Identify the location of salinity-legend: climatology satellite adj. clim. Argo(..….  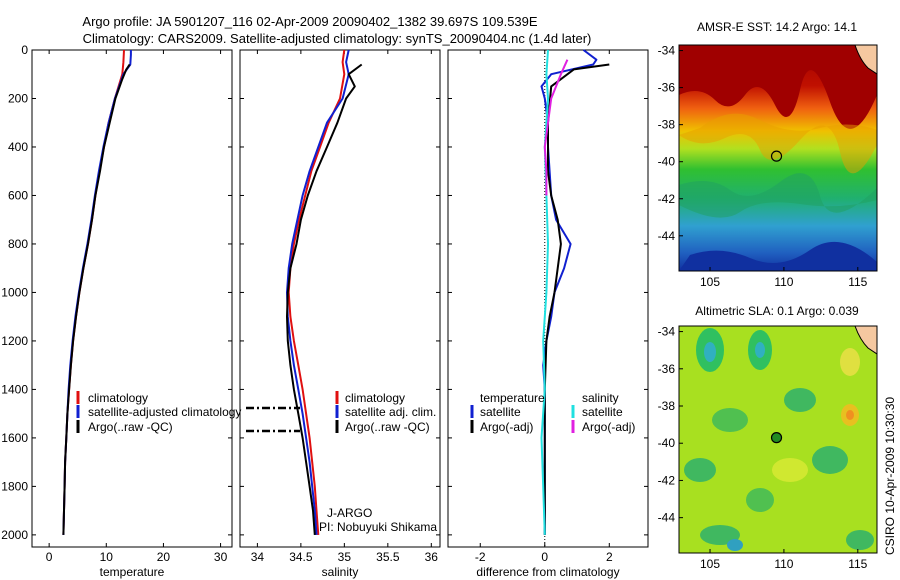
(341, 412).